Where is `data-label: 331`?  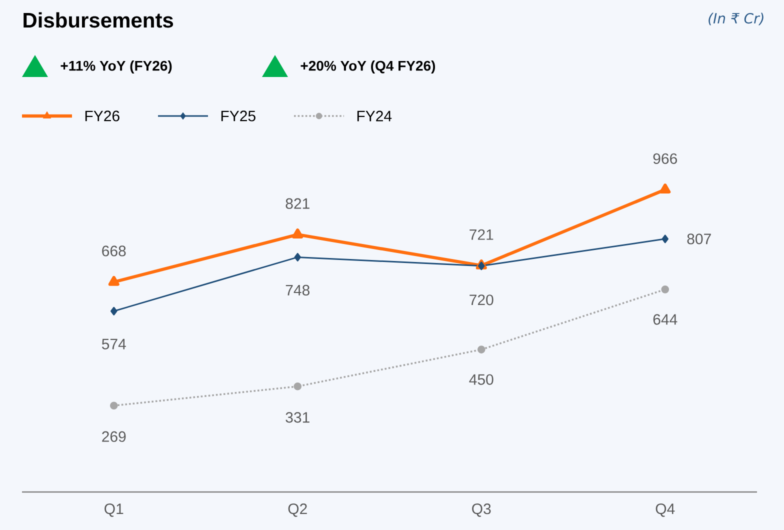 data-label: 331 is located at coordinates (298, 417).